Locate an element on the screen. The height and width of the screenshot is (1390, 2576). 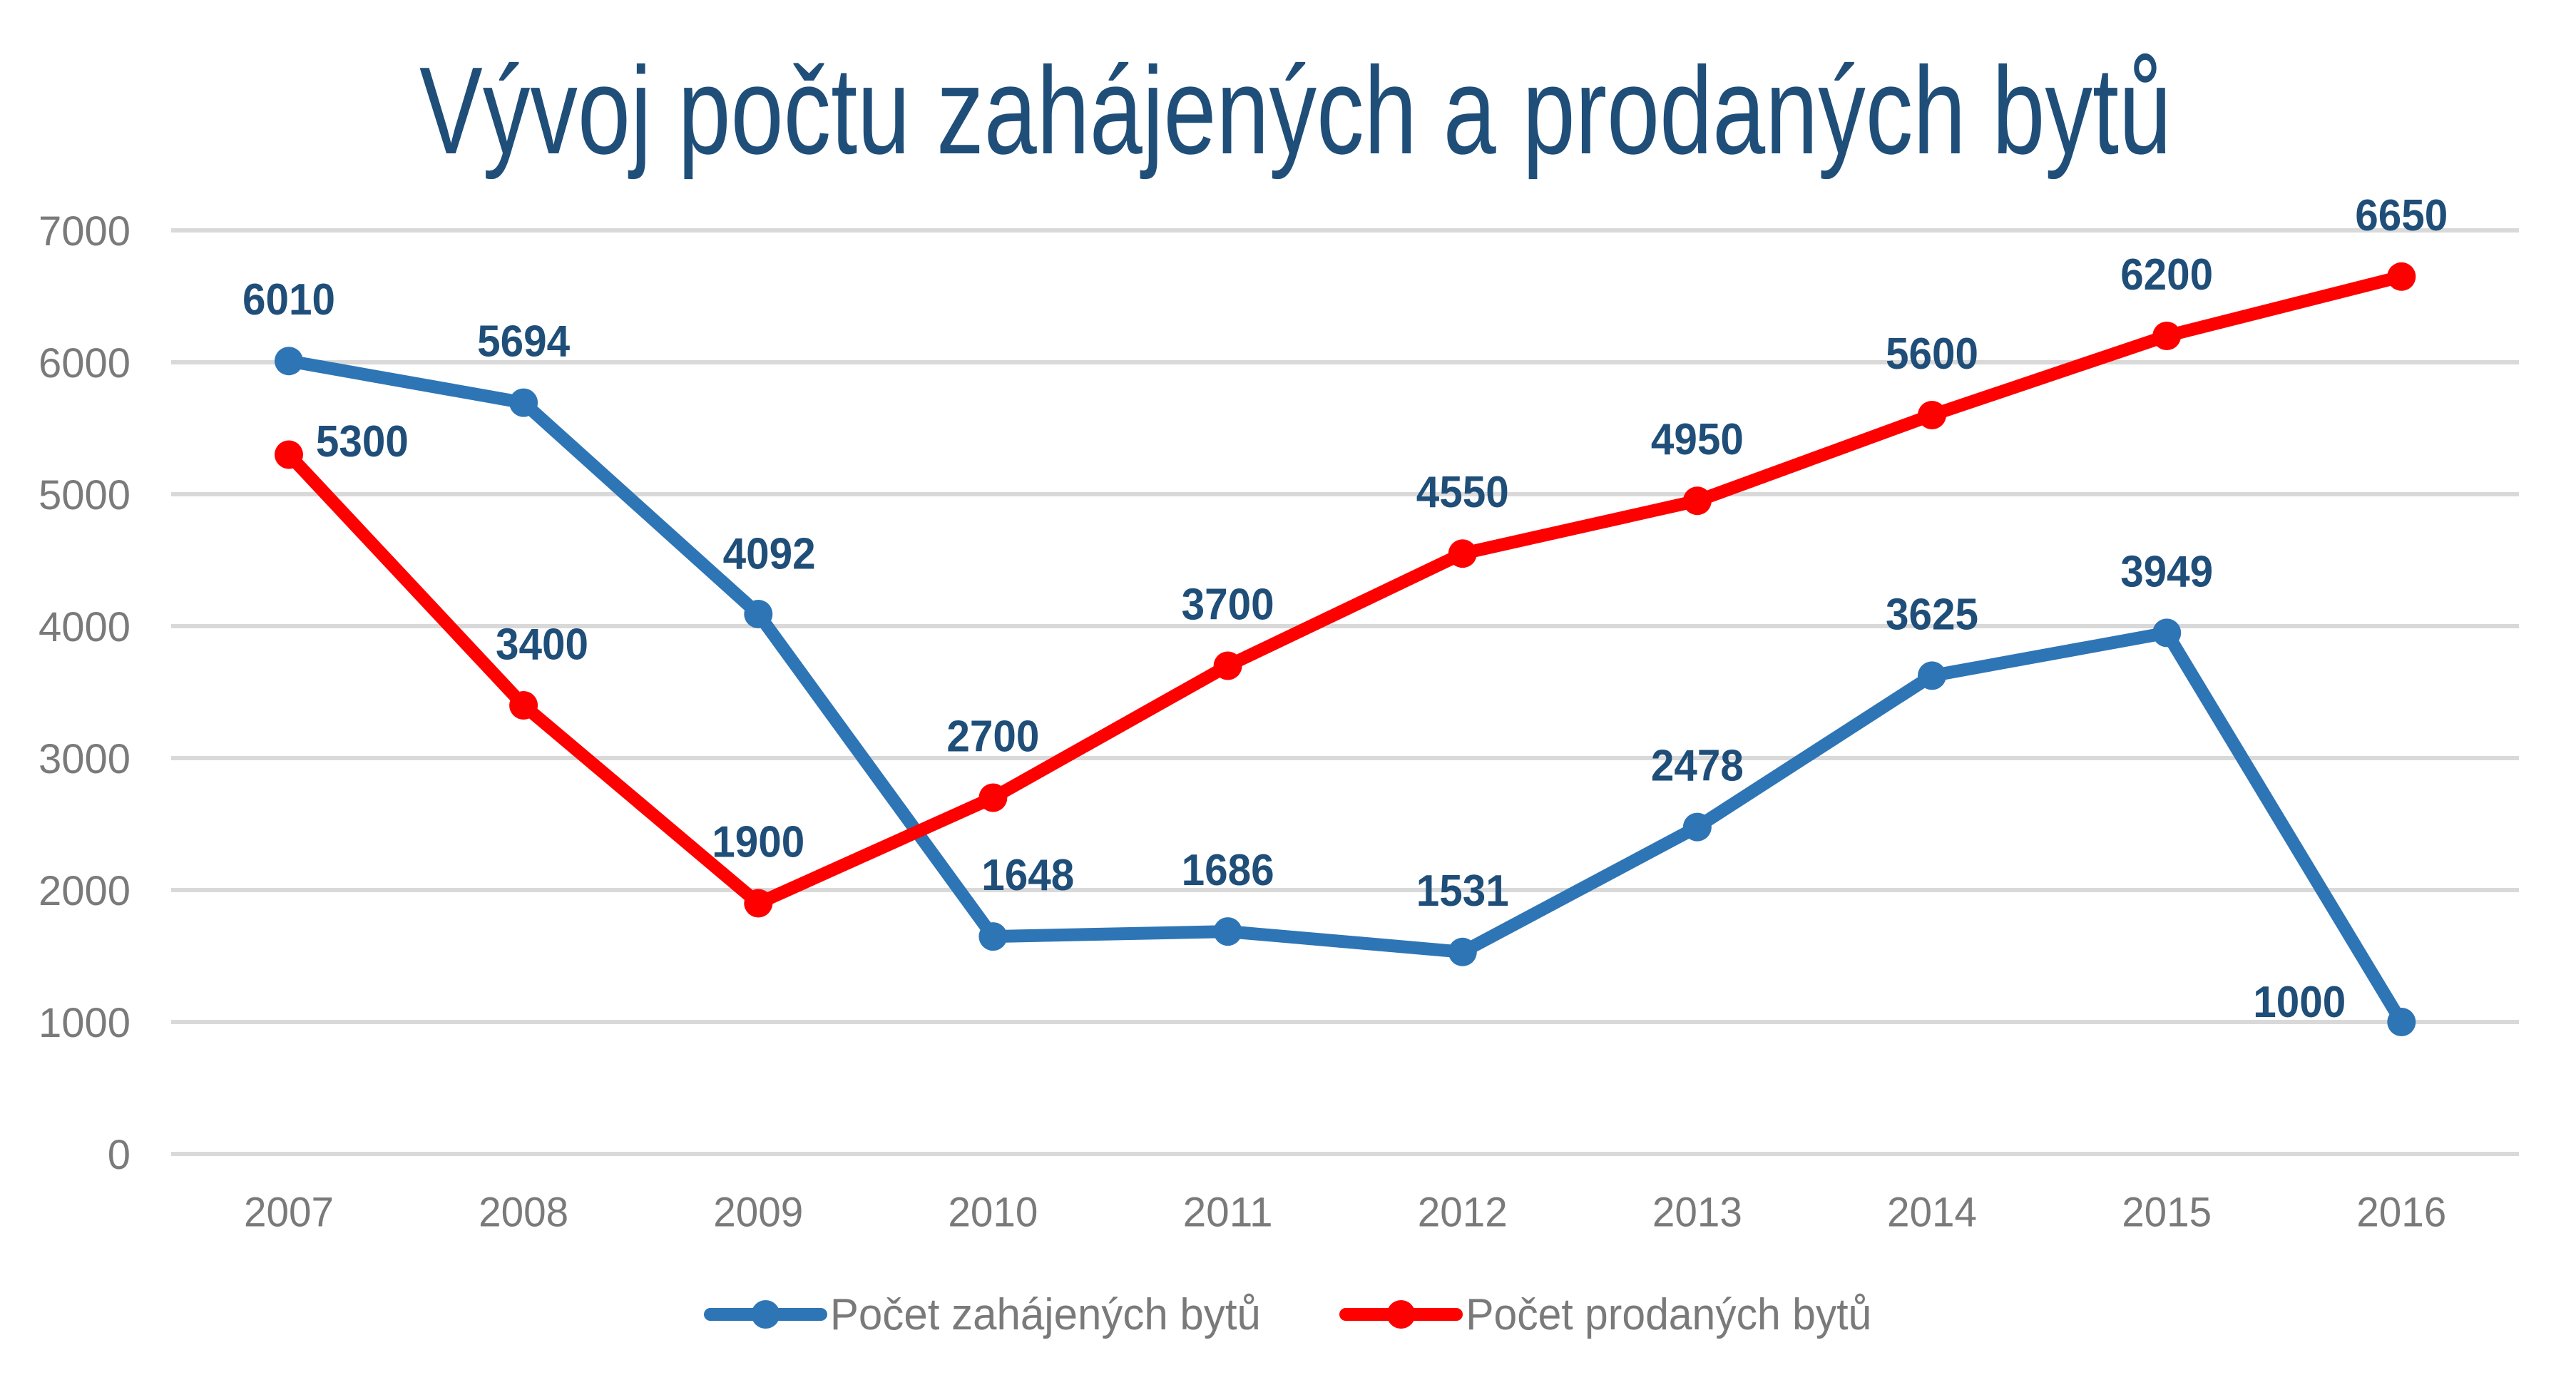
svg-text: 1686 is located at coordinates (1228, 870).